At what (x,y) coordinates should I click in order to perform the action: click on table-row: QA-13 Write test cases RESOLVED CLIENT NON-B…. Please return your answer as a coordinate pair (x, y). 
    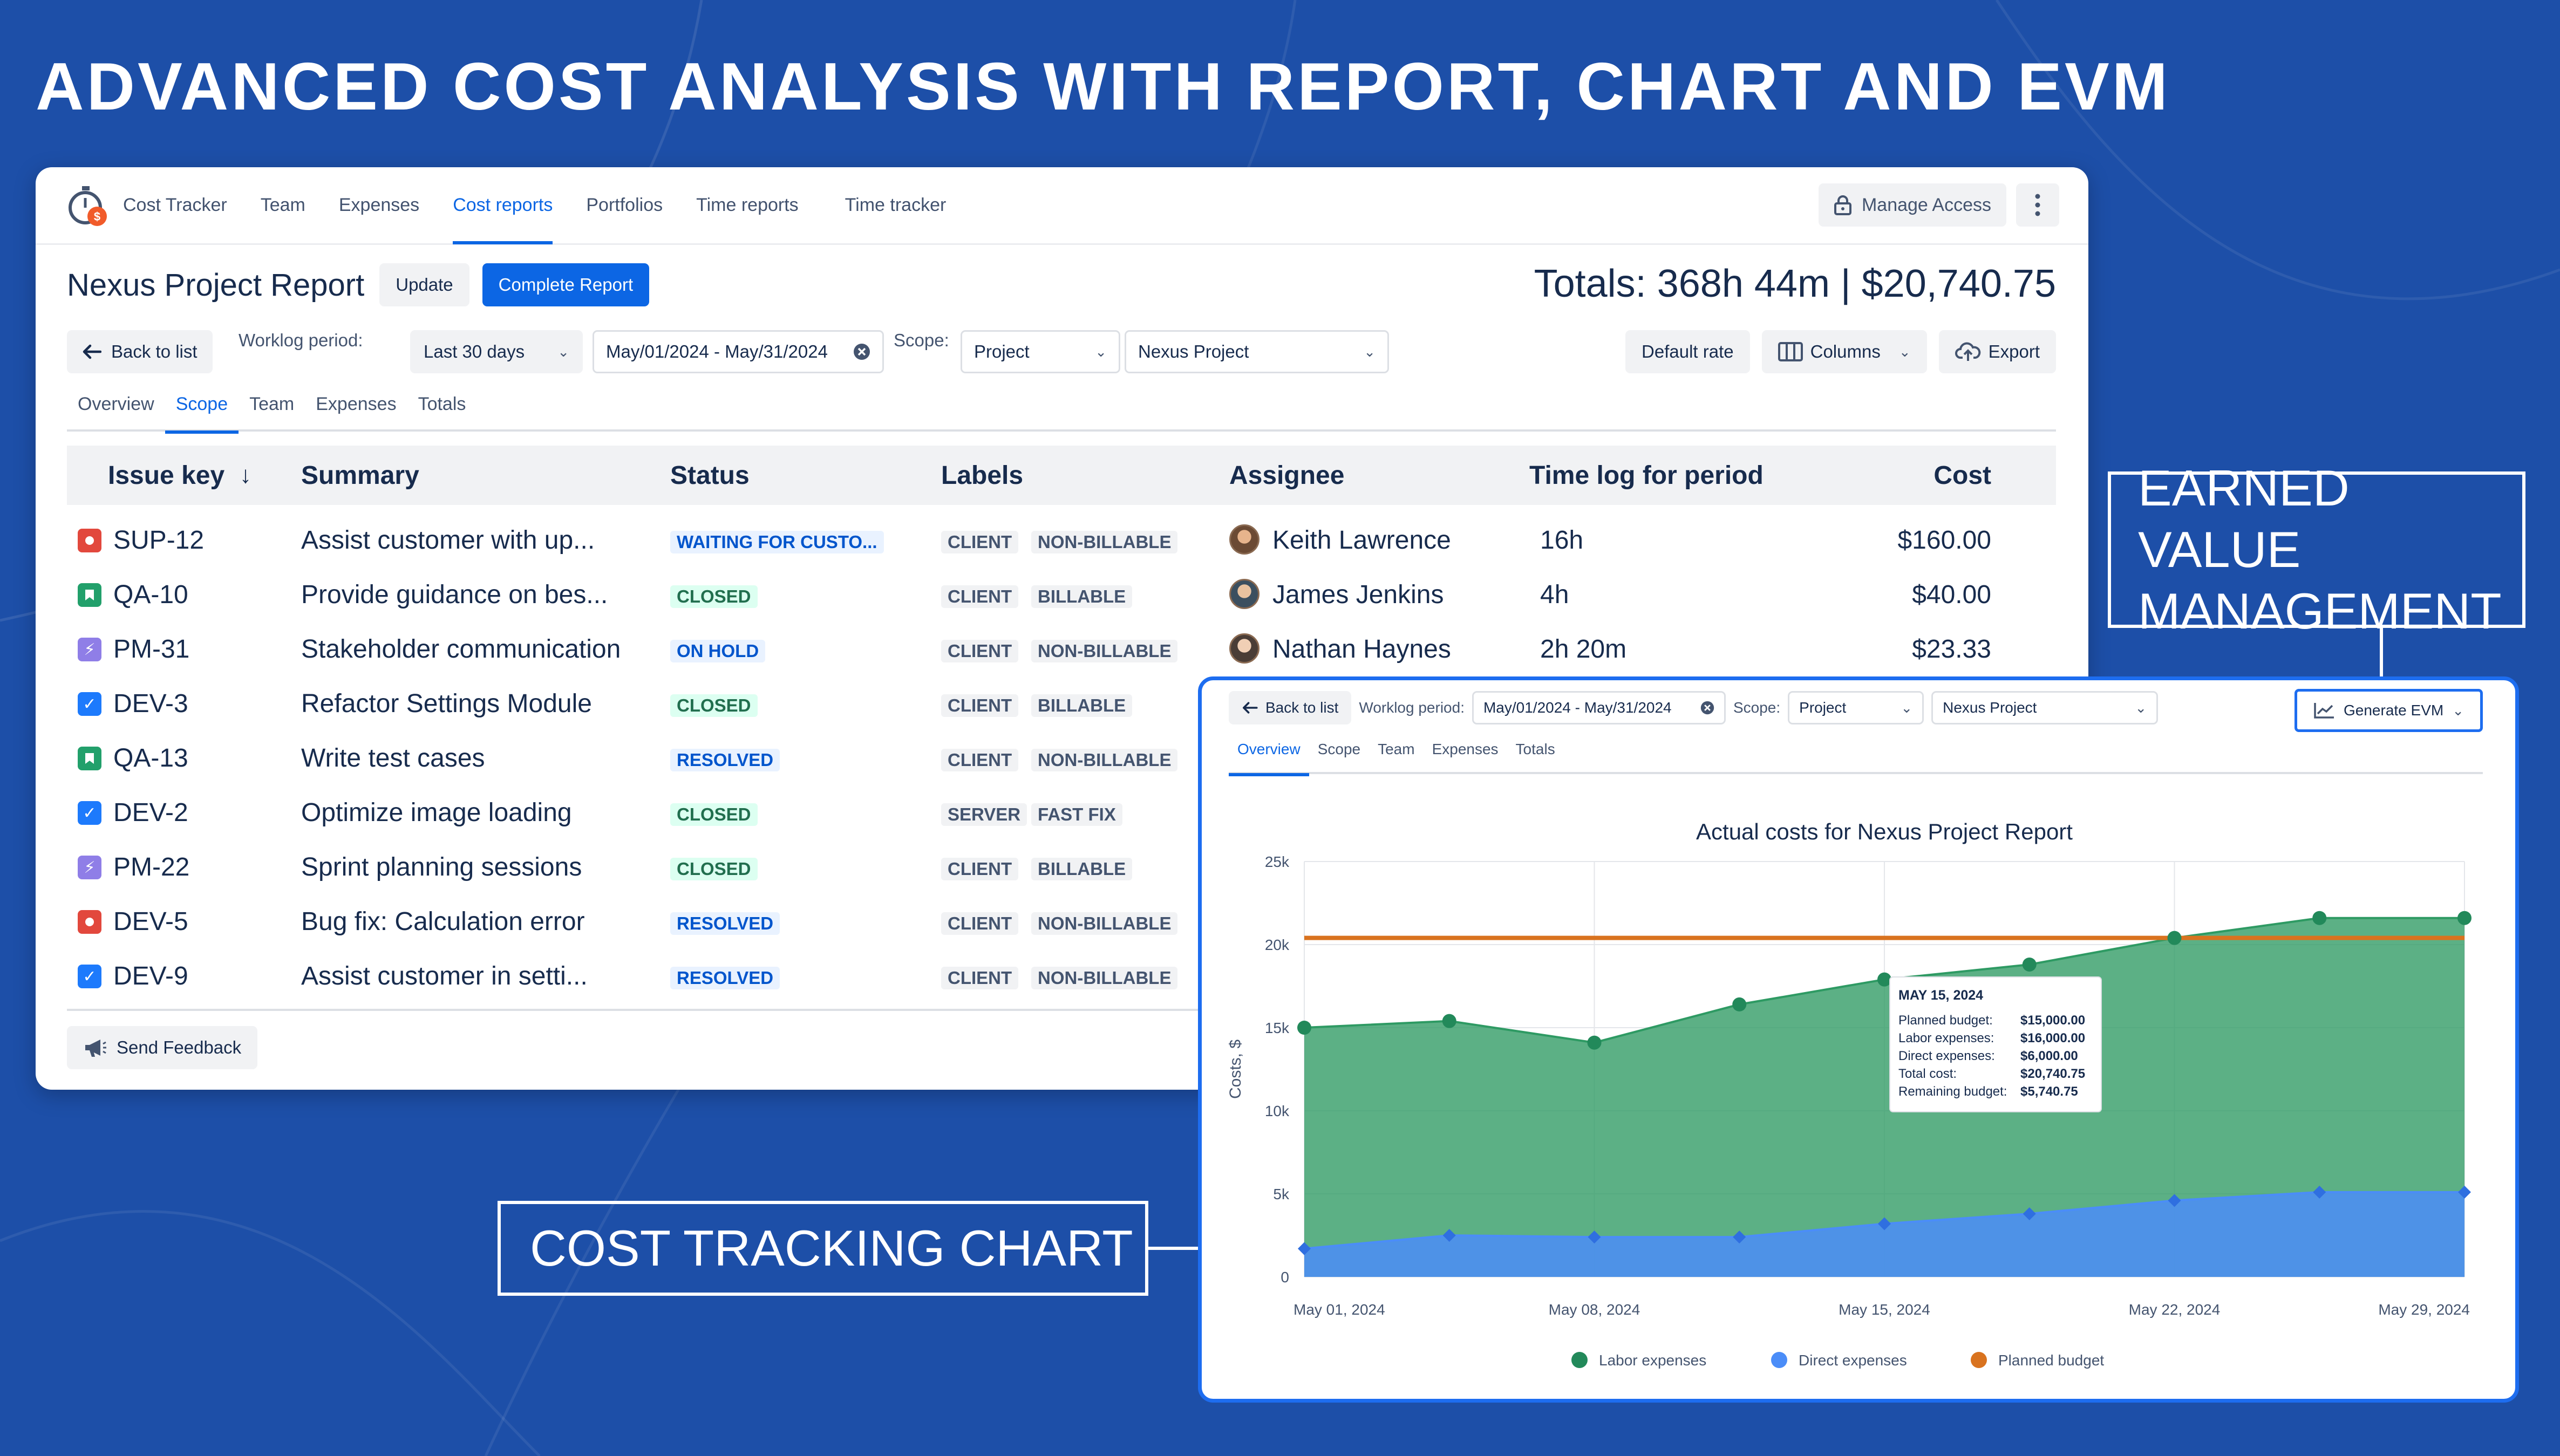
    Looking at the image, I should click on (1061, 757).